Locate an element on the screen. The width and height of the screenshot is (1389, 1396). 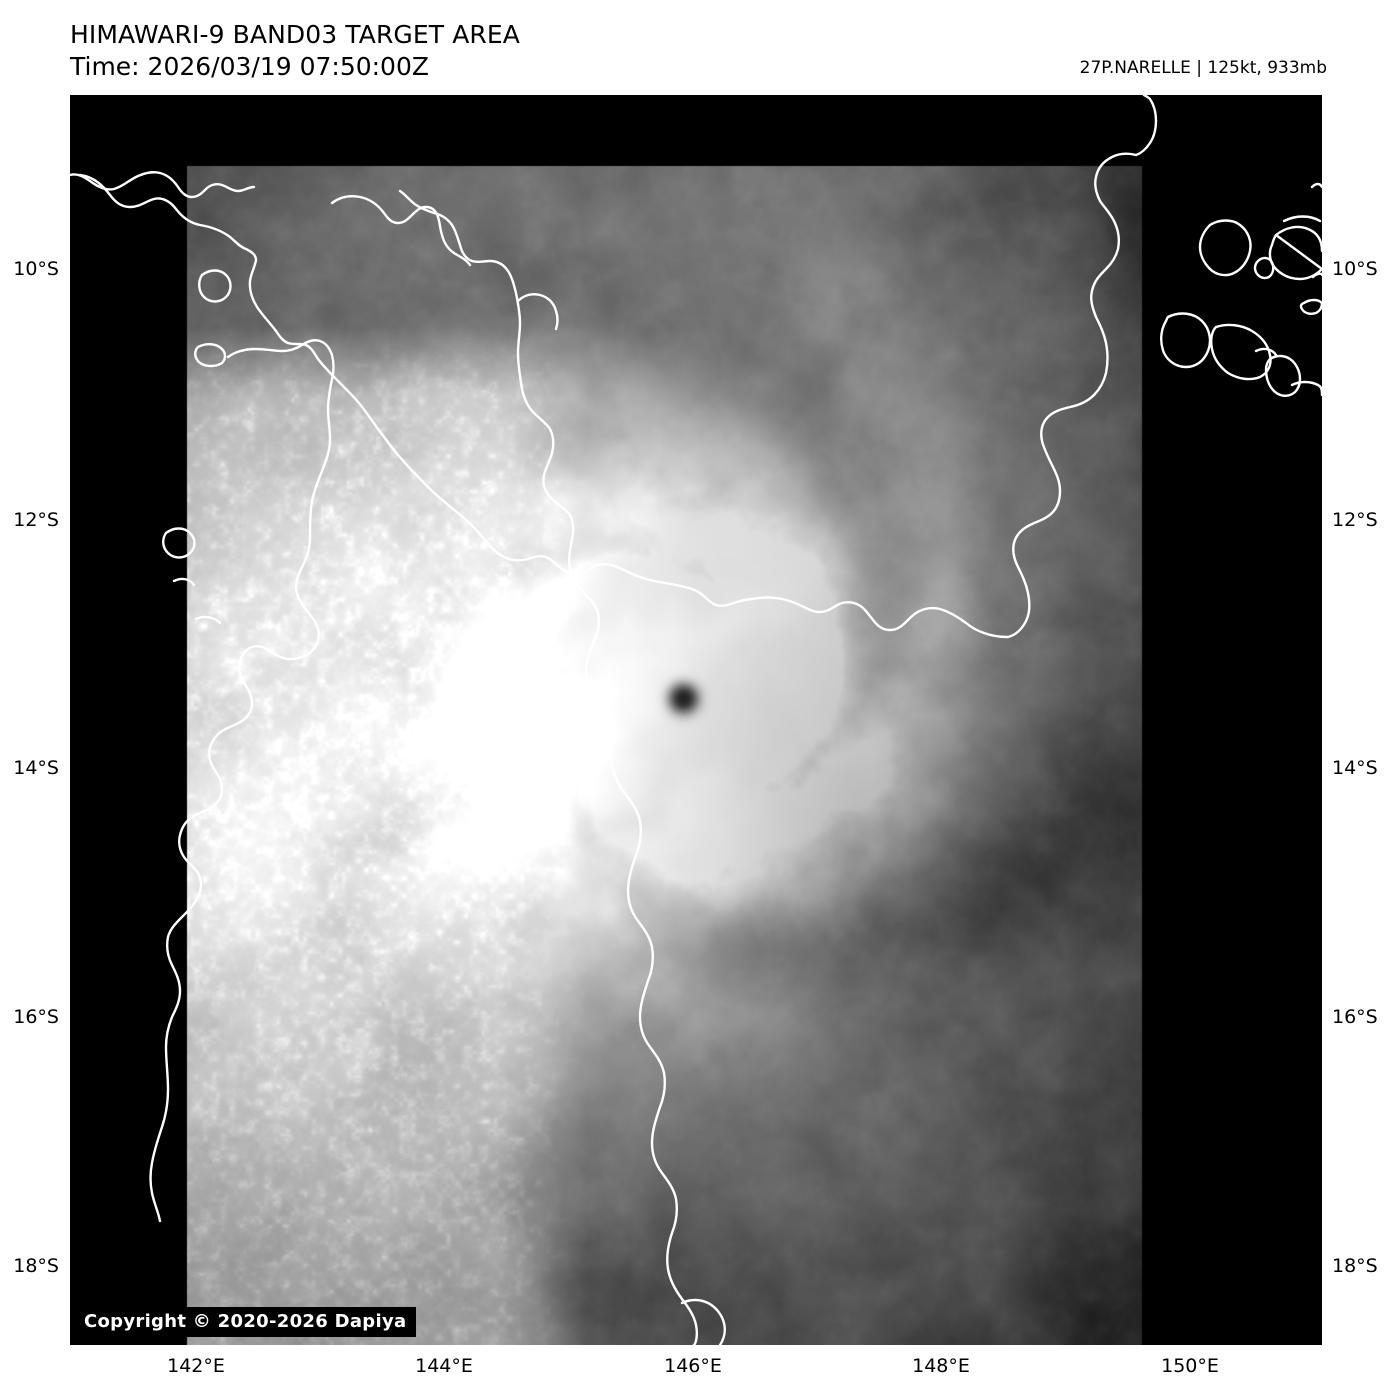
y-tick-label-left-16S: 16°S is located at coordinates (36, 1017).